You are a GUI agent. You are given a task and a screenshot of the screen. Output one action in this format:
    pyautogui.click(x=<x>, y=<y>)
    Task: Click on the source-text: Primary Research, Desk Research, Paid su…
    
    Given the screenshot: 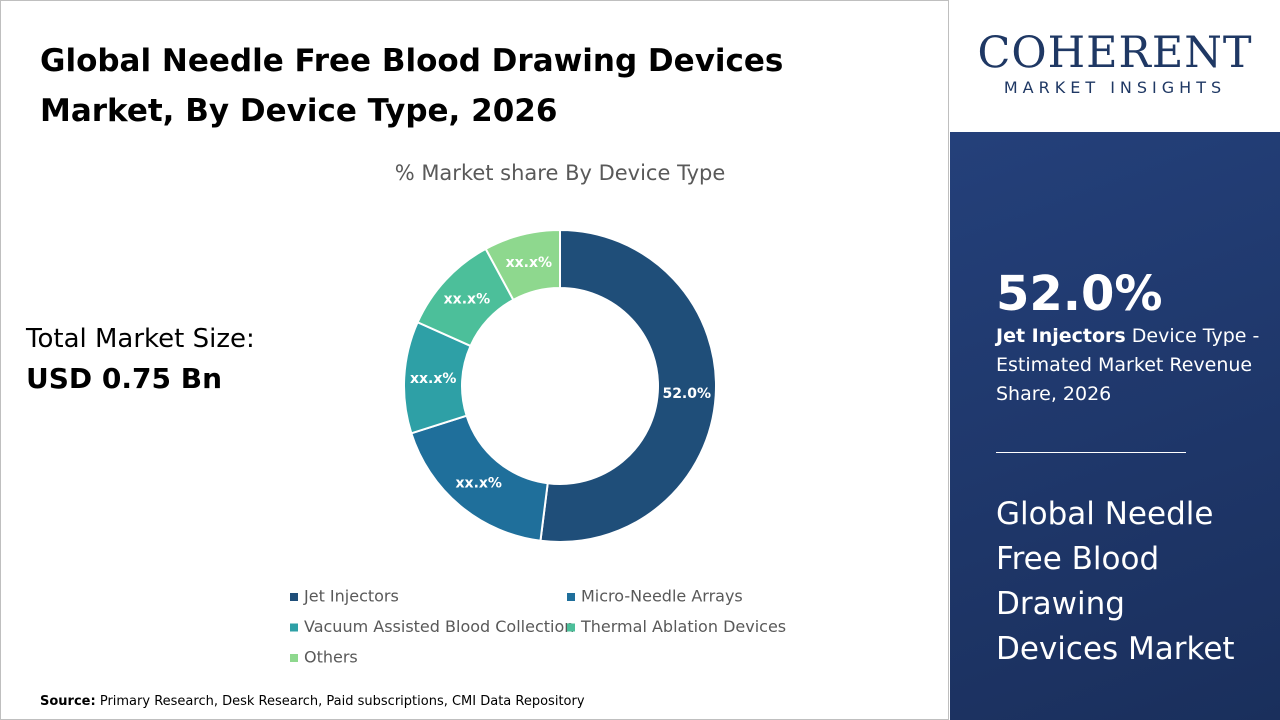 What is the action you would take?
    pyautogui.click(x=342, y=701)
    